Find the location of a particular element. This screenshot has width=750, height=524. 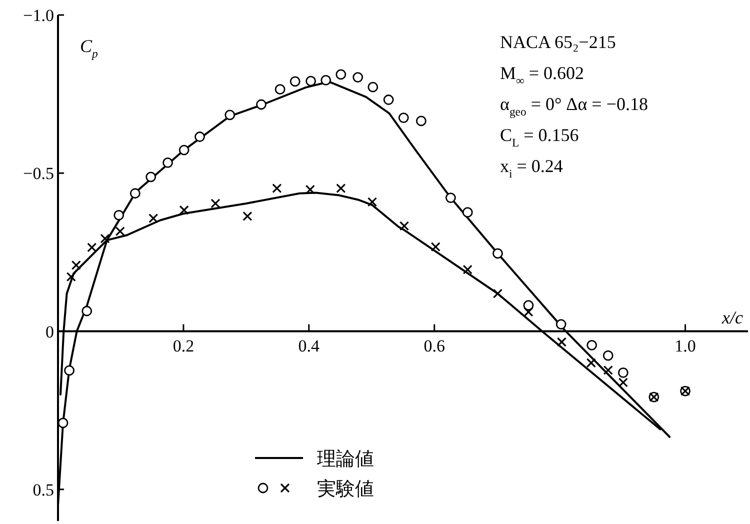

annotation: NACA 65₂−215 is located at coordinates (558, 42).